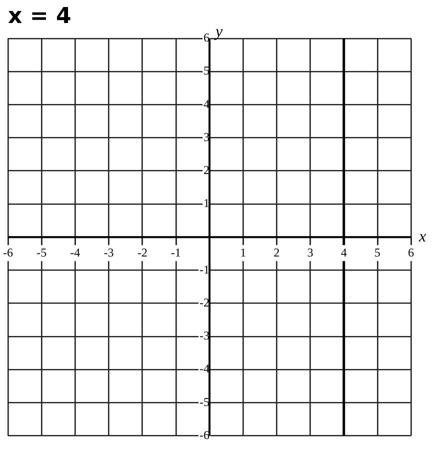  Describe the element at coordinates (207, 103) in the screenshot. I see `y-tick-label: 4` at that location.